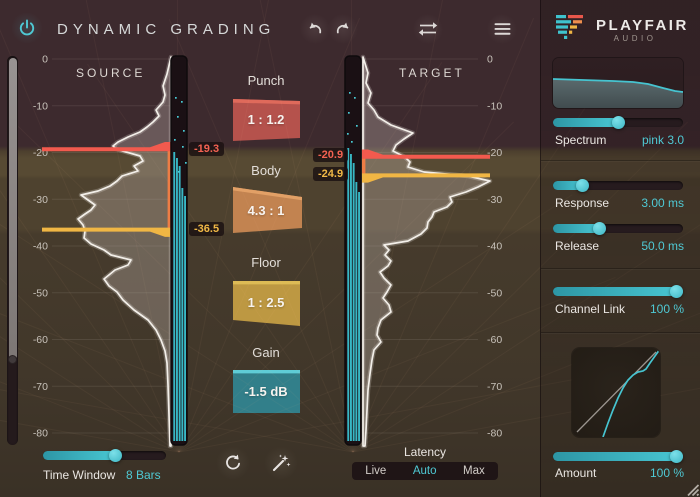  I want to click on source-range-bracket, so click(169, 189).